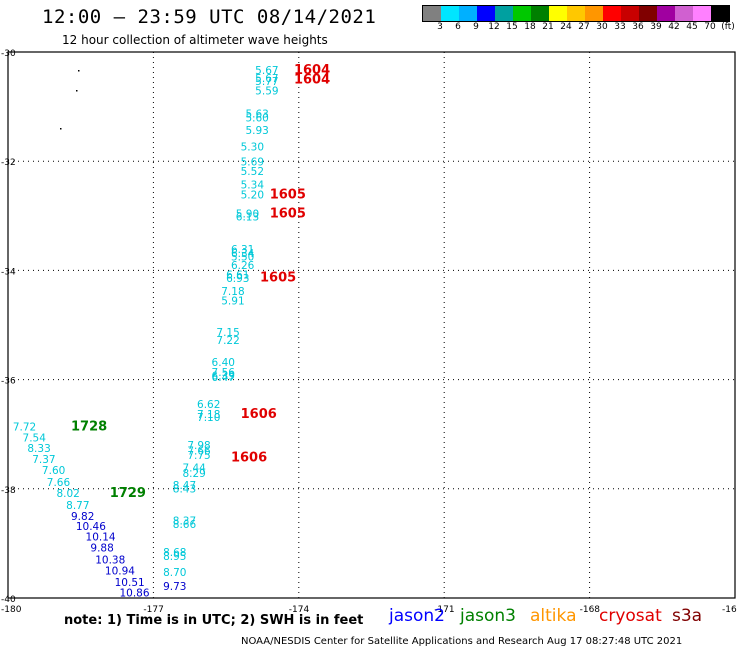  What do you see at coordinates (729, 610) in the screenshot?
I see `lon-label: -16` at bounding box center [729, 610].